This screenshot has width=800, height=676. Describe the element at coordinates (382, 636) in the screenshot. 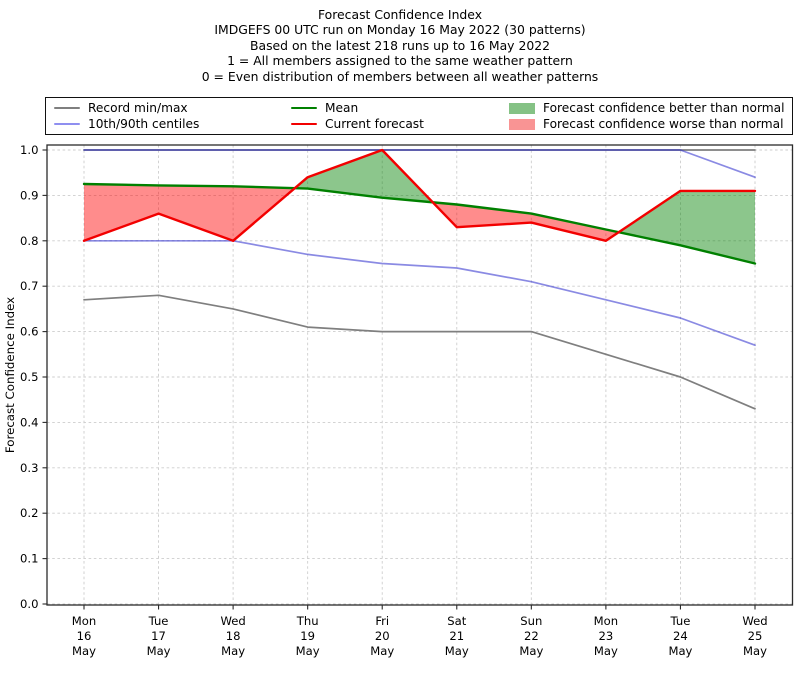

I see `x-tick-label: 20` at that location.